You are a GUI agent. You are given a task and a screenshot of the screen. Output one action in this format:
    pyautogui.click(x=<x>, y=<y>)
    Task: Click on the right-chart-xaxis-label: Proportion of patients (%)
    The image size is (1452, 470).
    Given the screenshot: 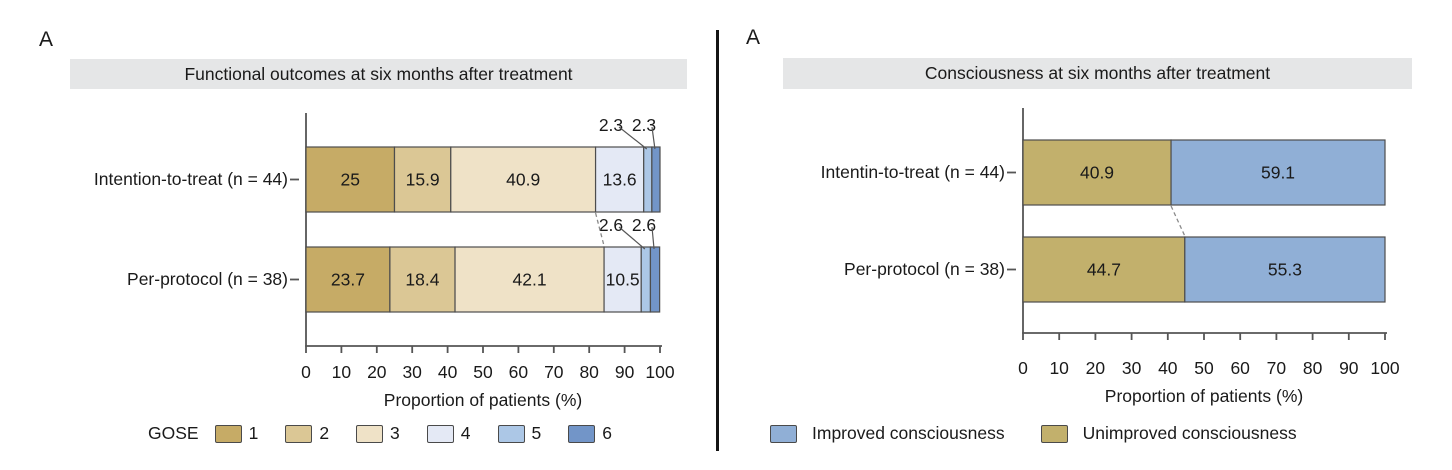 What is the action you would take?
    pyautogui.click(x=1204, y=396)
    